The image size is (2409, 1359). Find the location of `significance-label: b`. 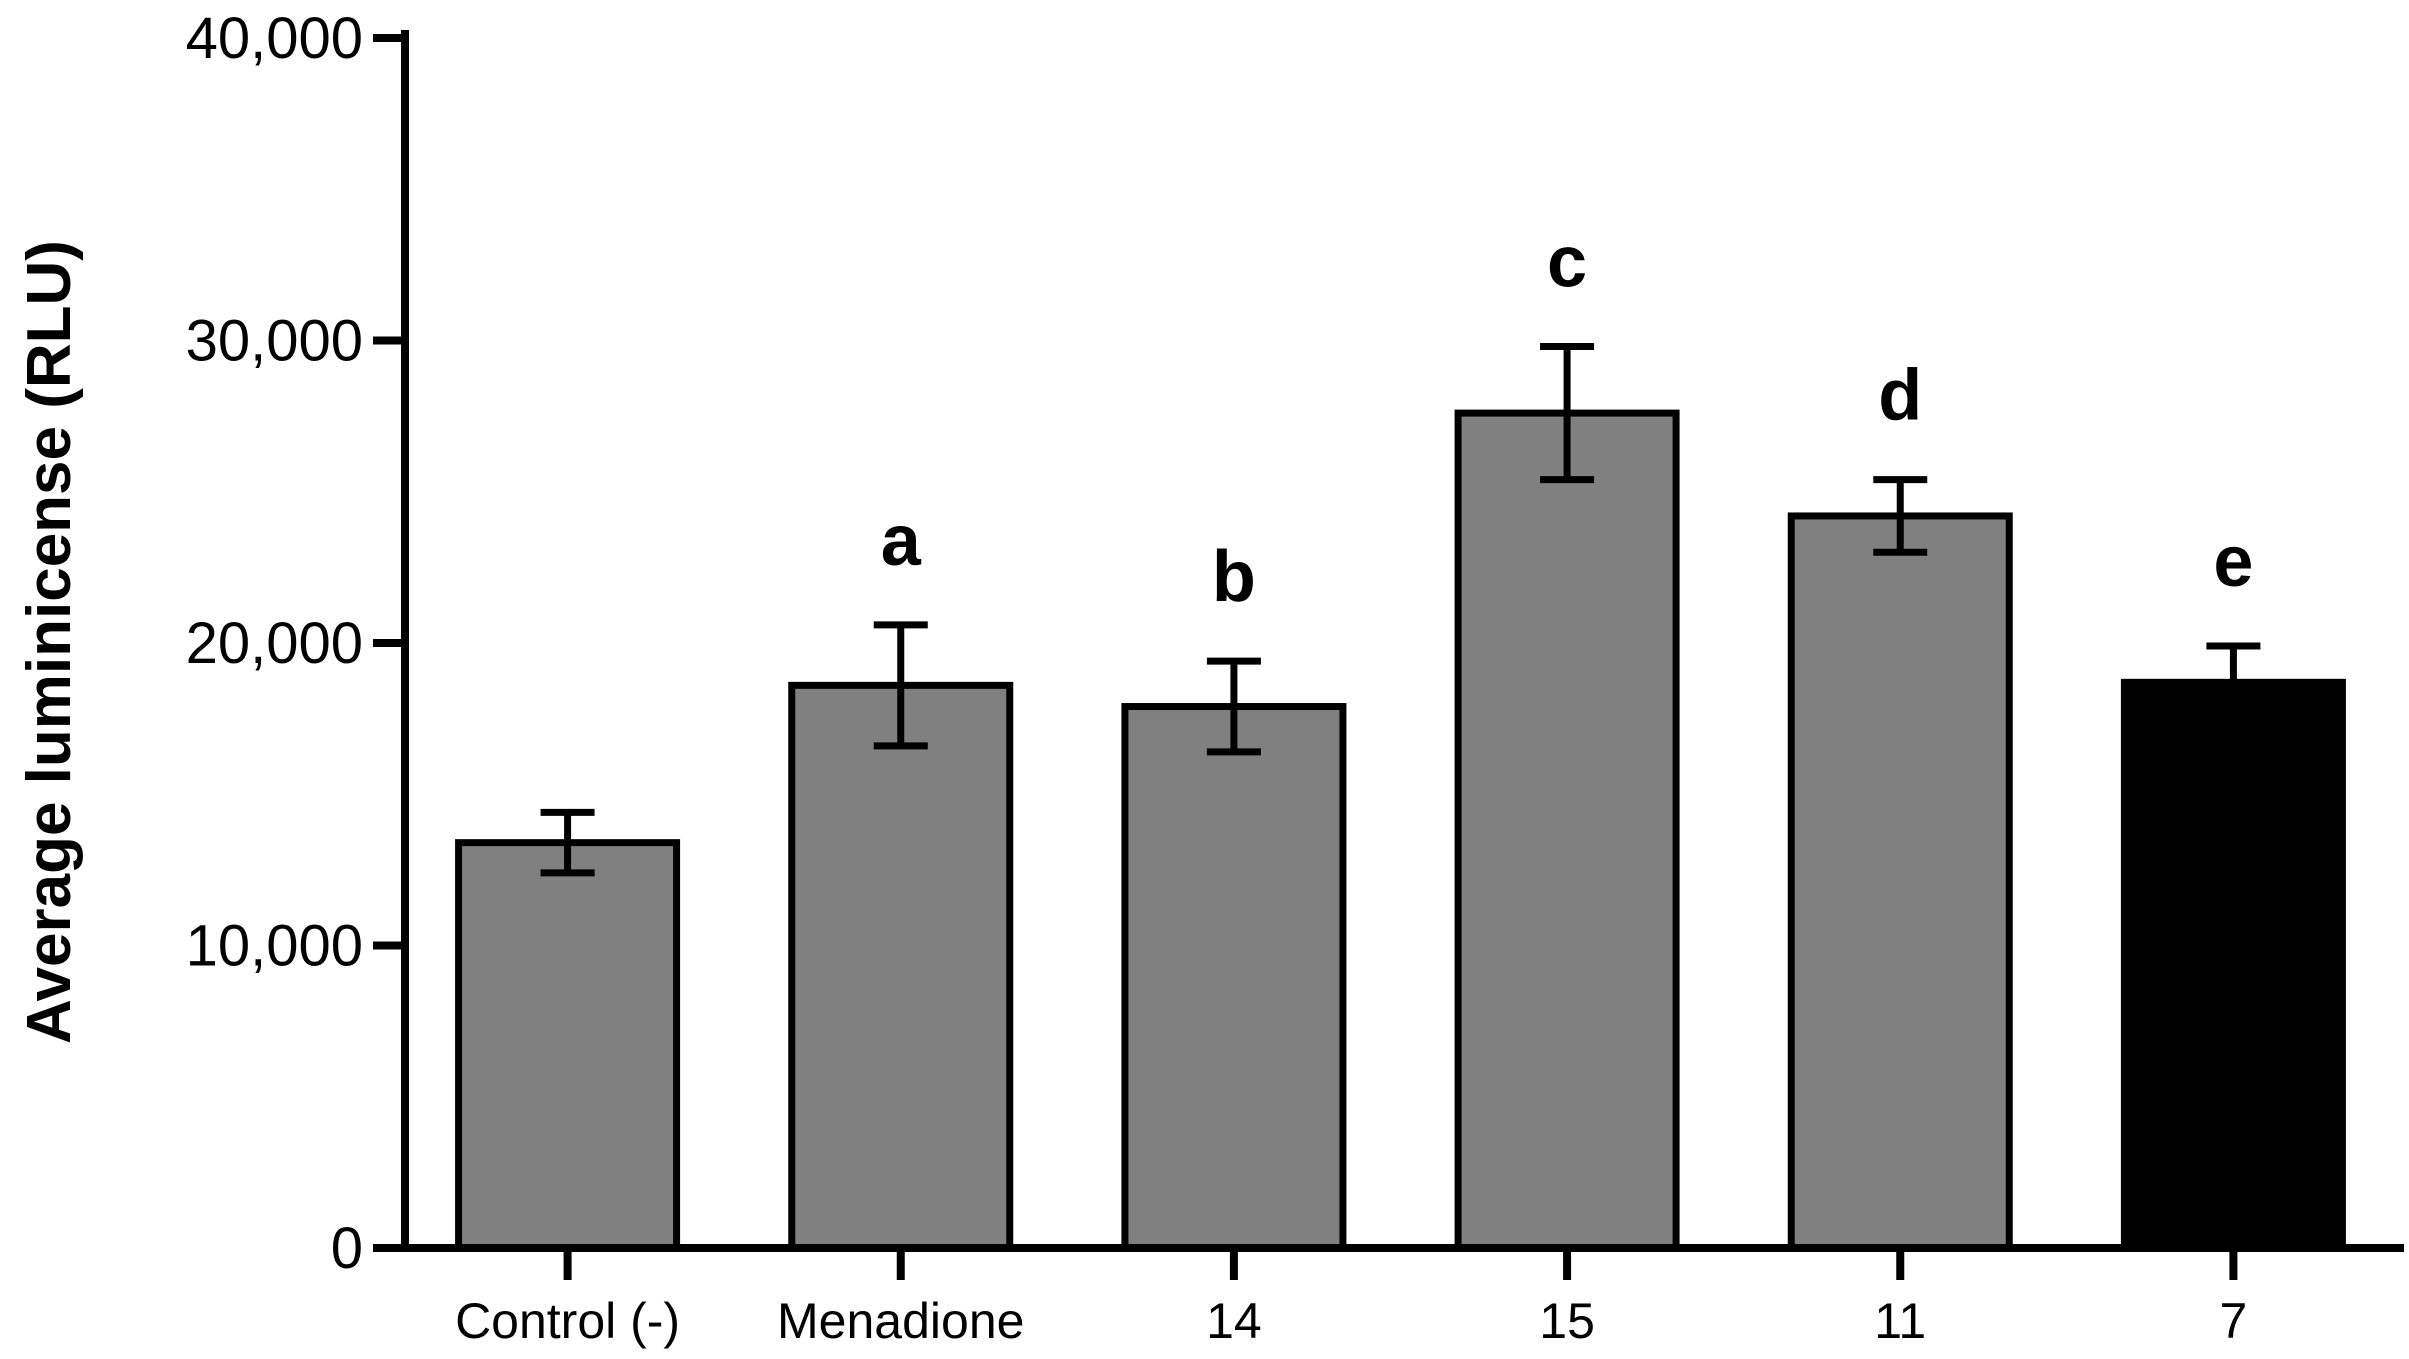

significance-label: b is located at coordinates (1234, 577).